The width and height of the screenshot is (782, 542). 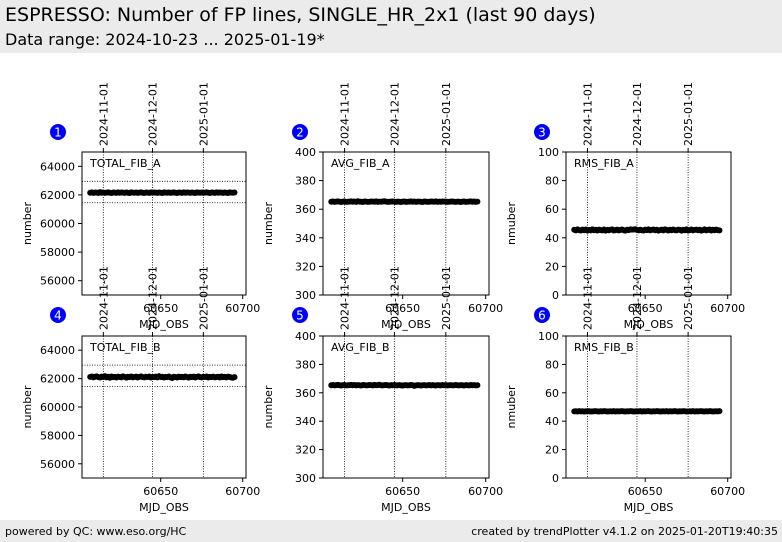 I want to click on panel-number-text: 3, so click(x=542, y=133).